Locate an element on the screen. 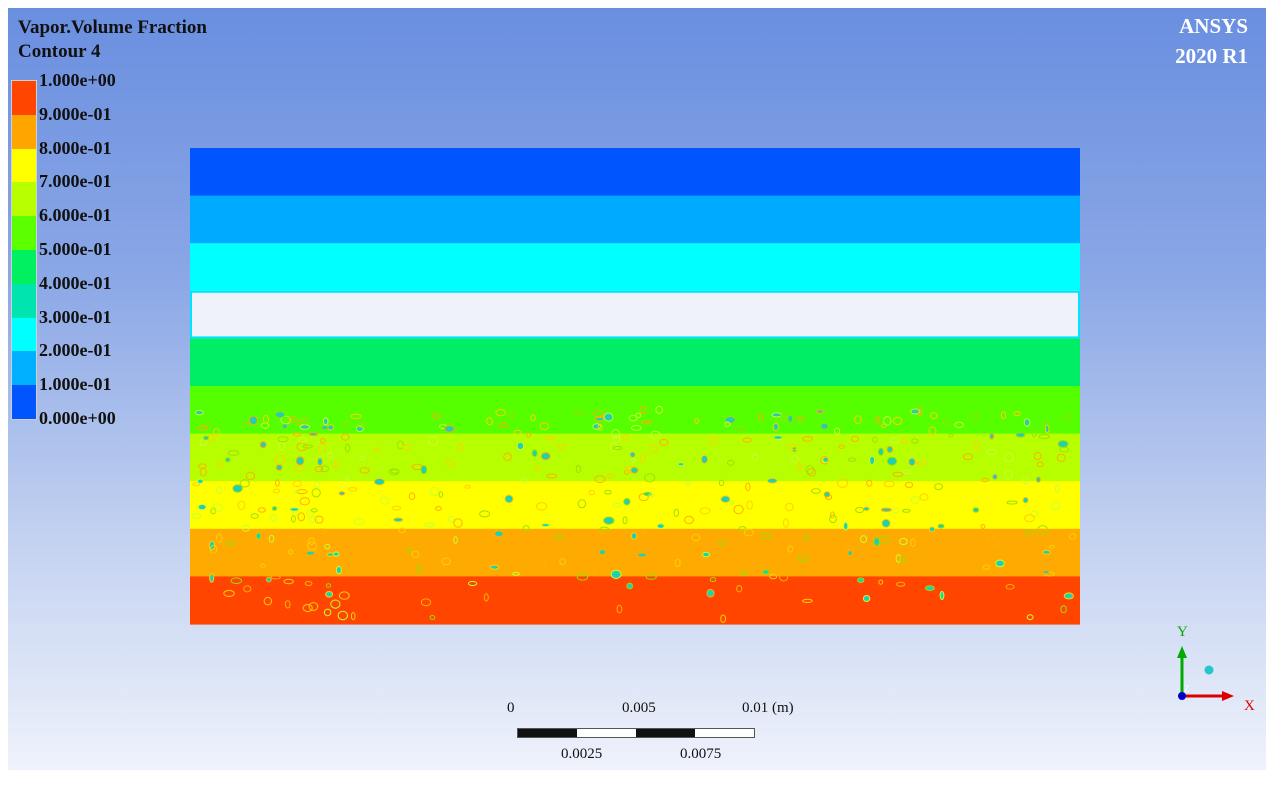 The height and width of the screenshot is (785, 1272). rotation-center-dot is located at coordinates (1209, 670).